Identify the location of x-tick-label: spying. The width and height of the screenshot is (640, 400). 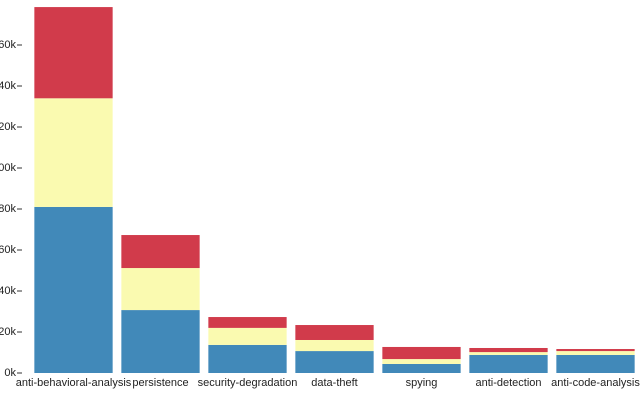
(422, 383).